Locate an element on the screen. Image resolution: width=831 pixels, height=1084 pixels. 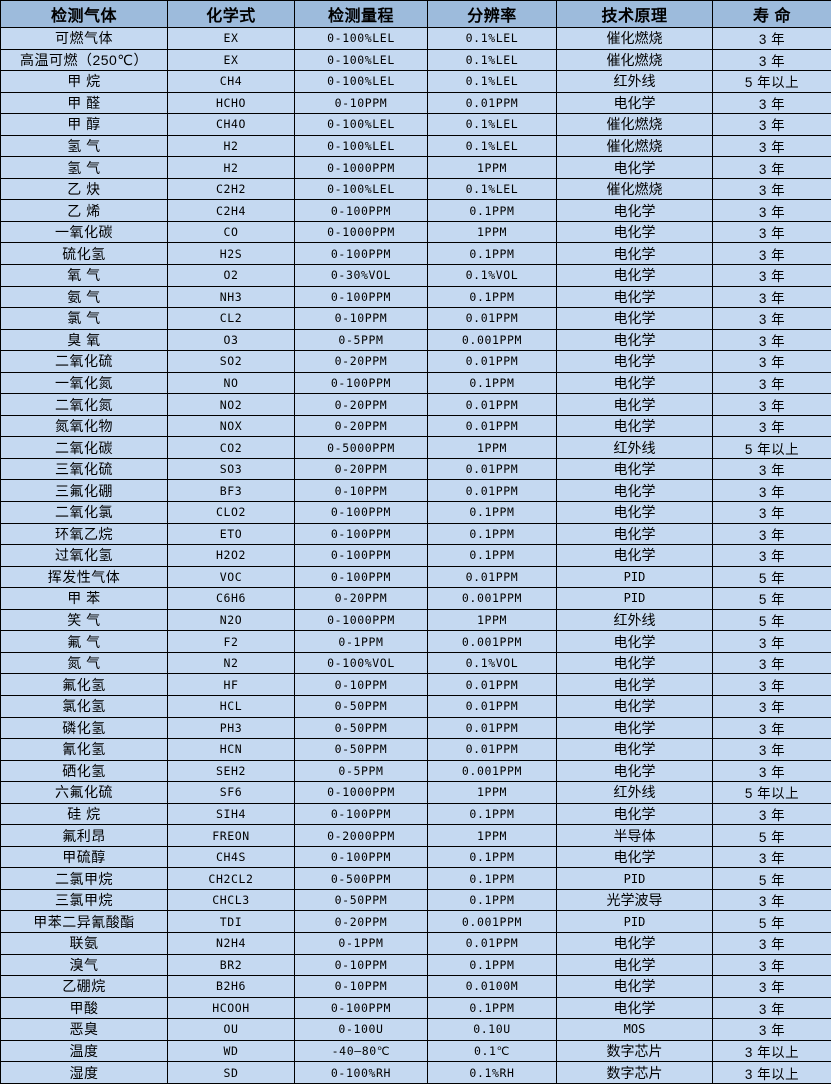
cell-range: 0-5000PPM is located at coordinates (361, 448).